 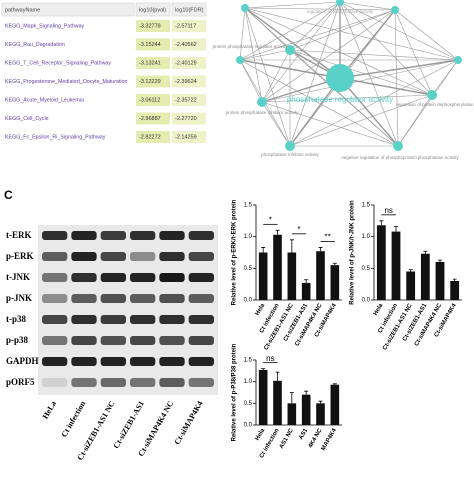 What do you see at coordinates (379, 309) in the screenshot?
I see `x-tick-label: Hela` at bounding box center [379, 309].